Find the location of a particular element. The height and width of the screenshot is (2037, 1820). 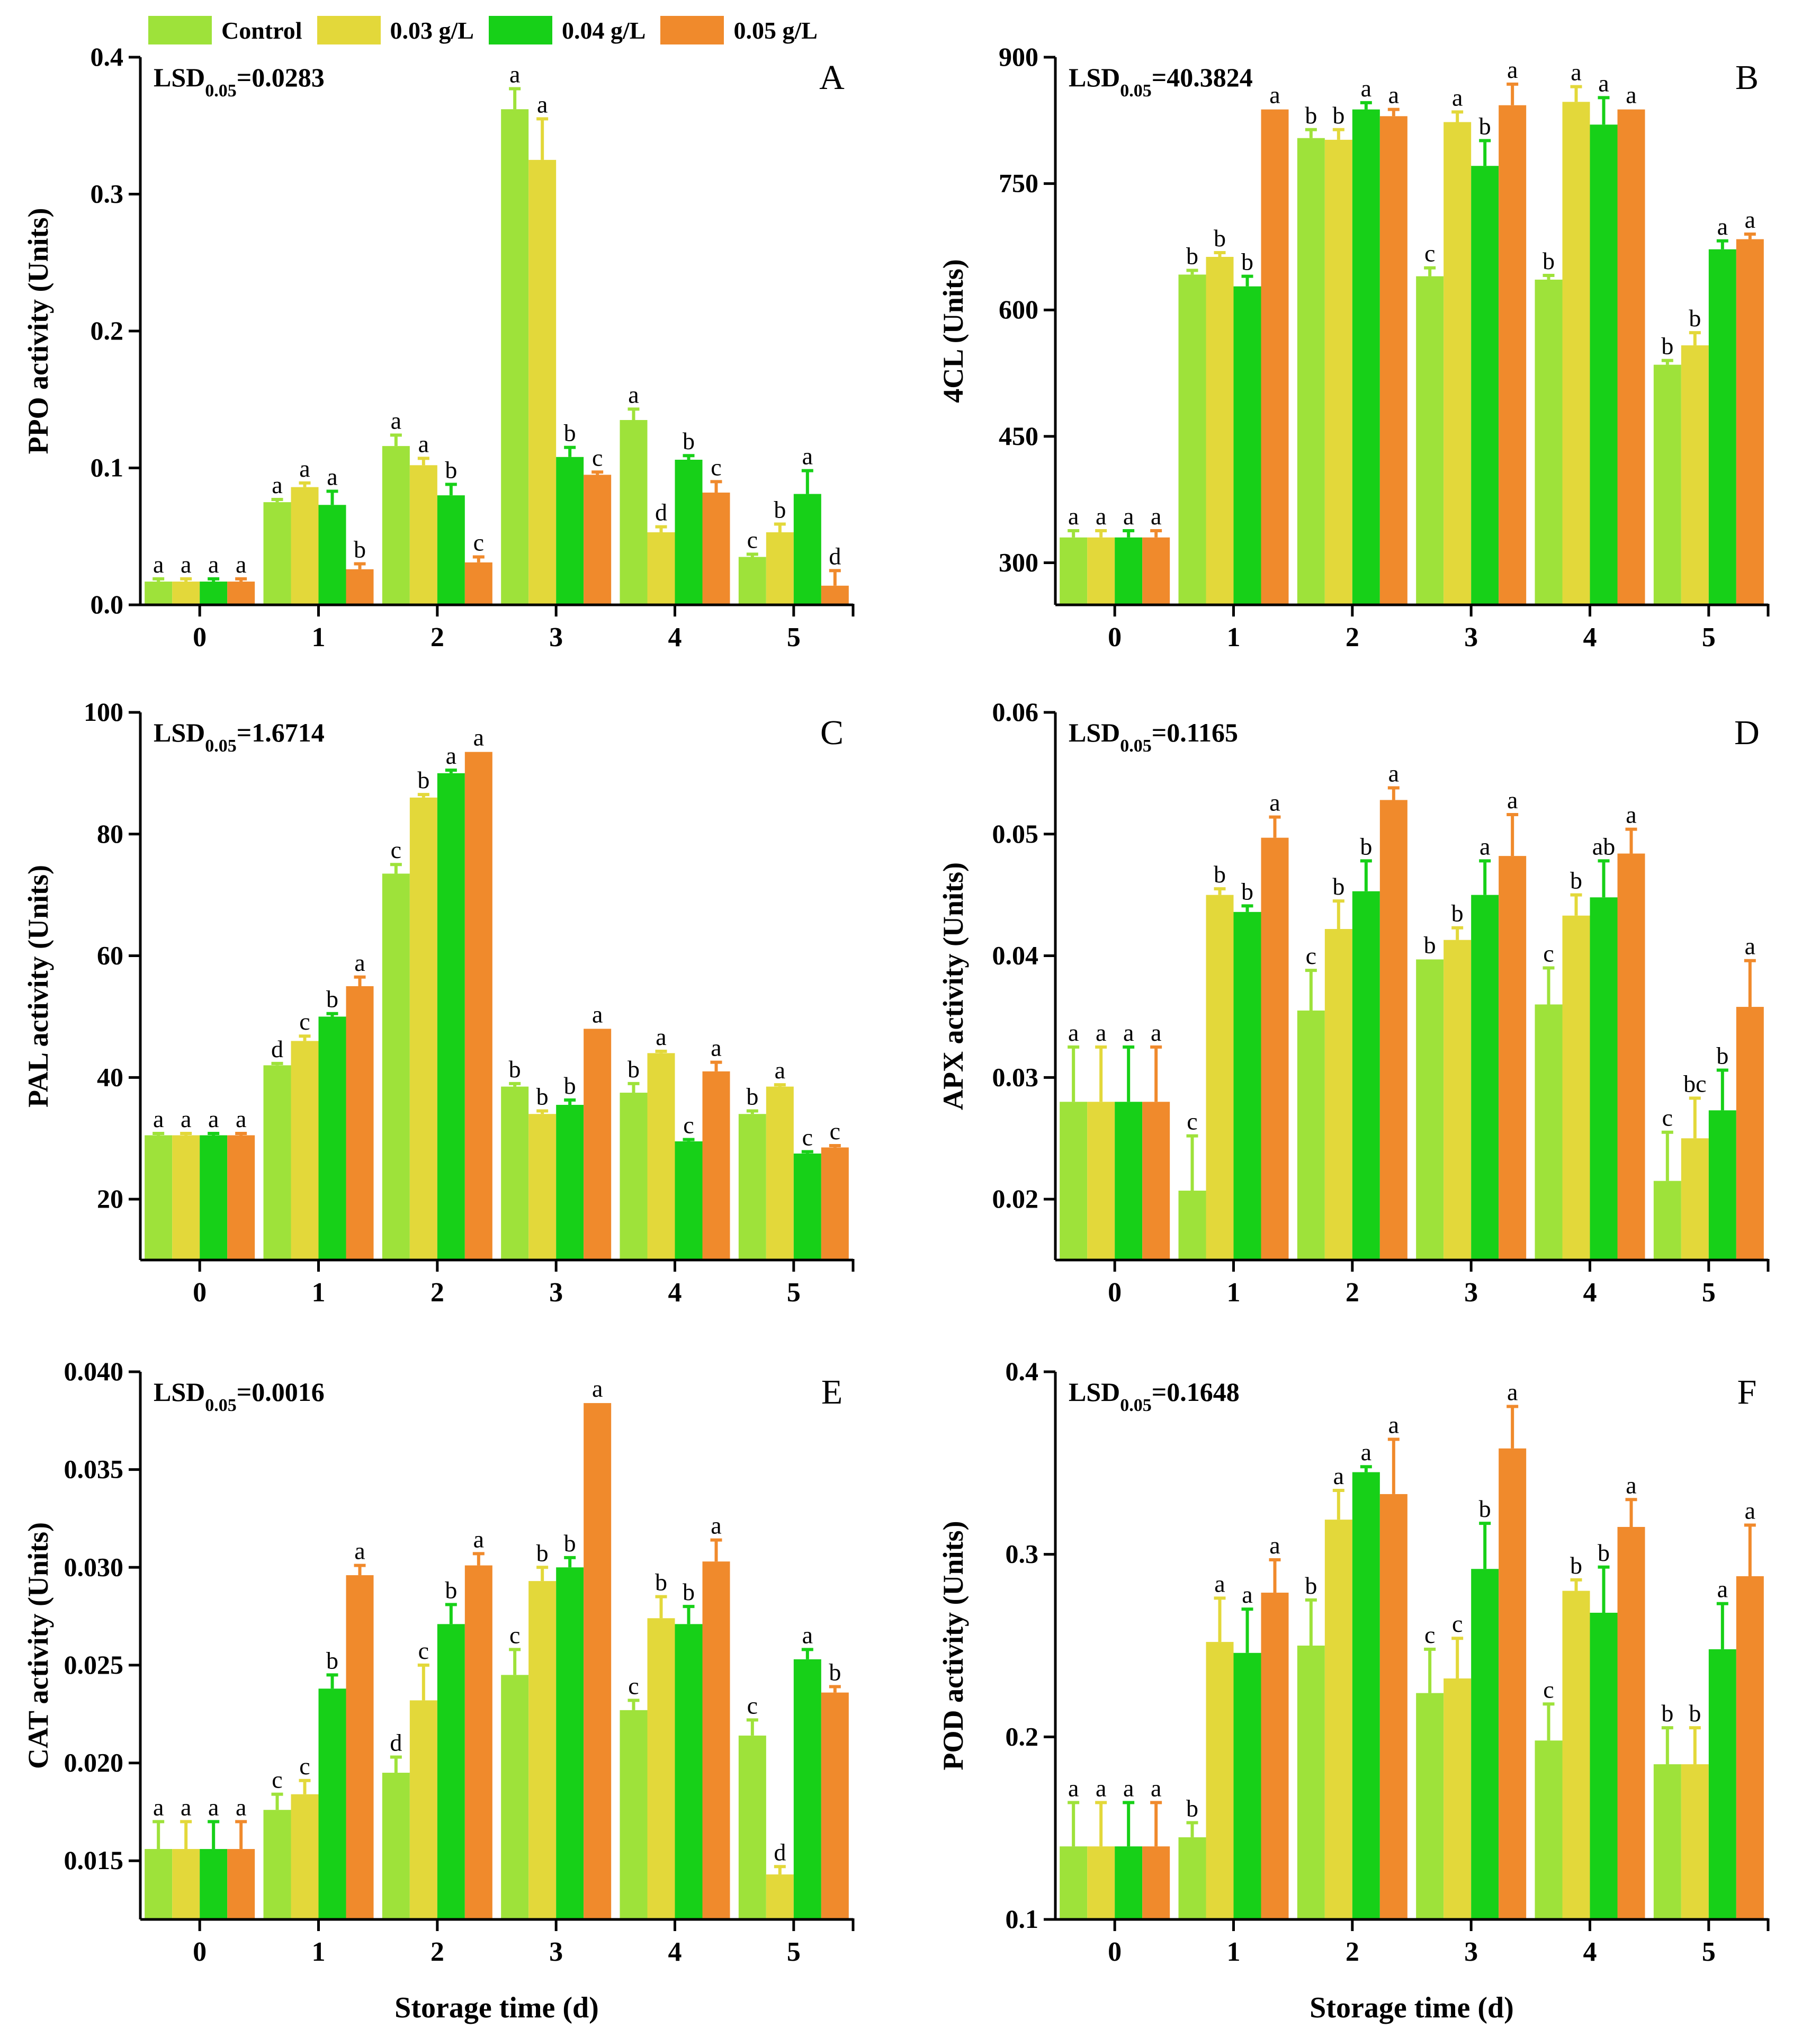

y-axis-label-b: 4CL (Units) is located at coordinates (953, 331).